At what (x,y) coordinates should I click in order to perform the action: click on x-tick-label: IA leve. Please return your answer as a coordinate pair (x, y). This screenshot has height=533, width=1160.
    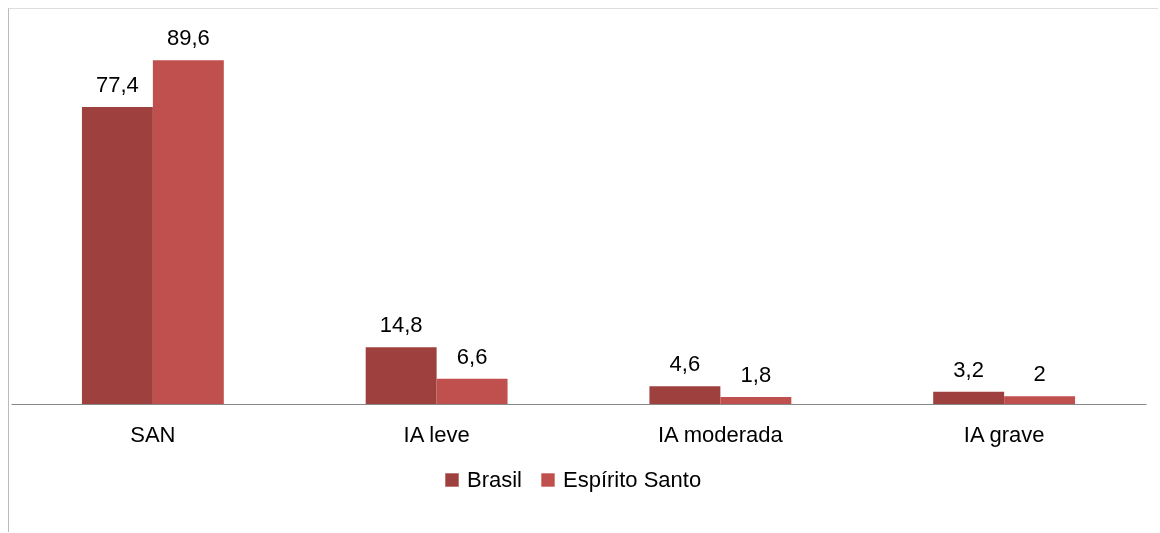
    Looking at the image, I should click on (436, 434).